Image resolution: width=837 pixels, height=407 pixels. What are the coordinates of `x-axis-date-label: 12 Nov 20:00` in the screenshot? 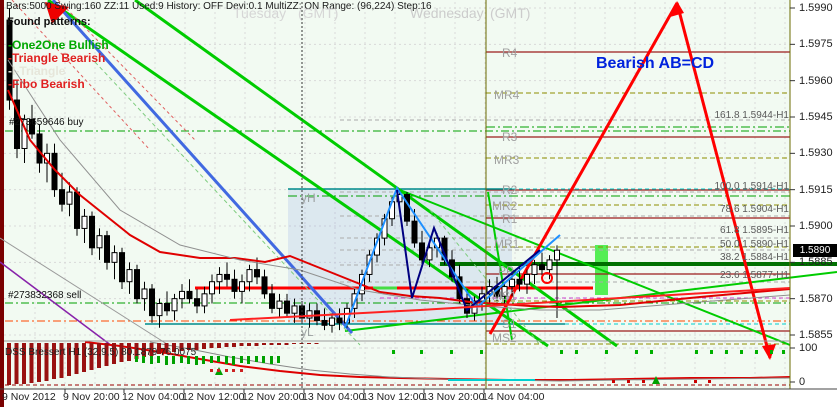 It's located at (273, 397).